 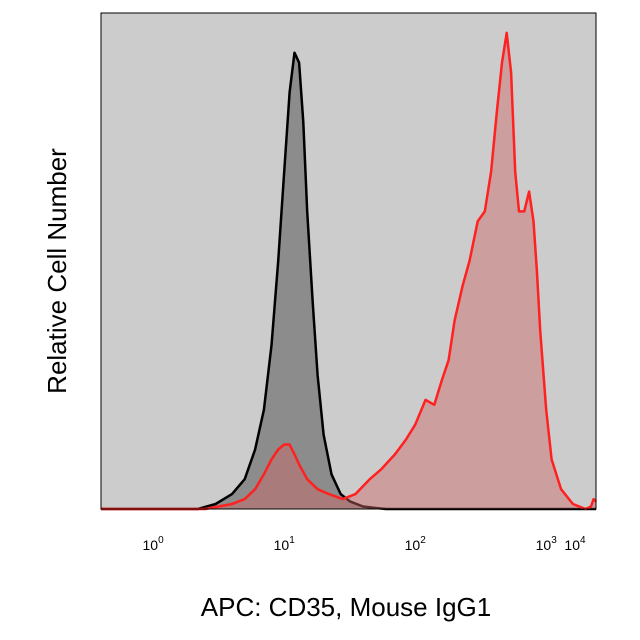 I want to click on x-tick-labels: 10⁰ 10¹ 10² 10³ 10⁴, so click(x=364, y=544).